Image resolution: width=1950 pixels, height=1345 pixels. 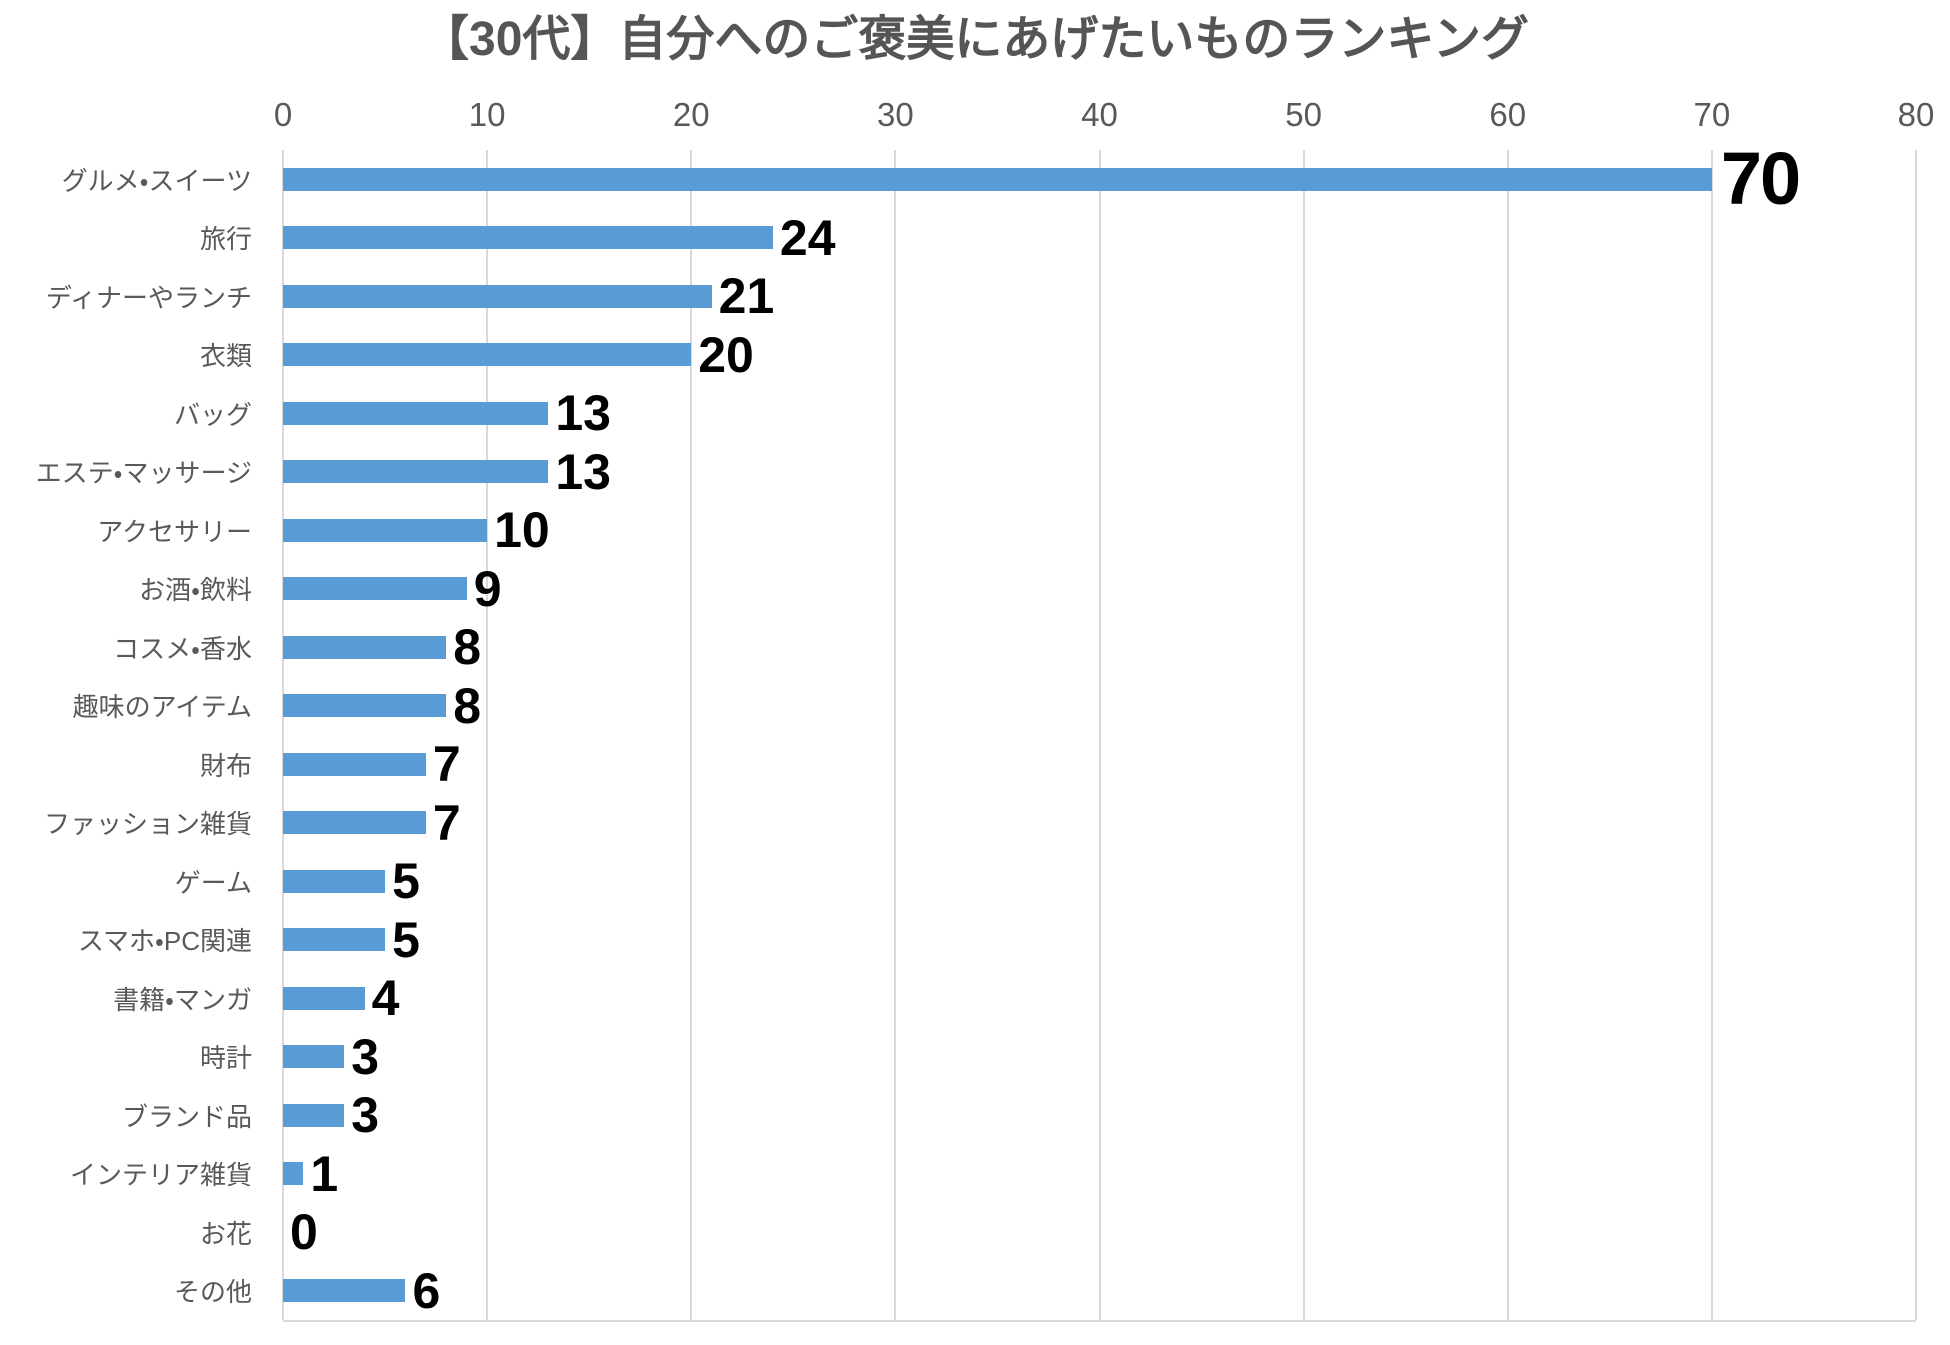 What do you see at coordinates (1712, 114) in the screenshot?
I see `x-tick-label: 70` at bounding box center [1712, 114].